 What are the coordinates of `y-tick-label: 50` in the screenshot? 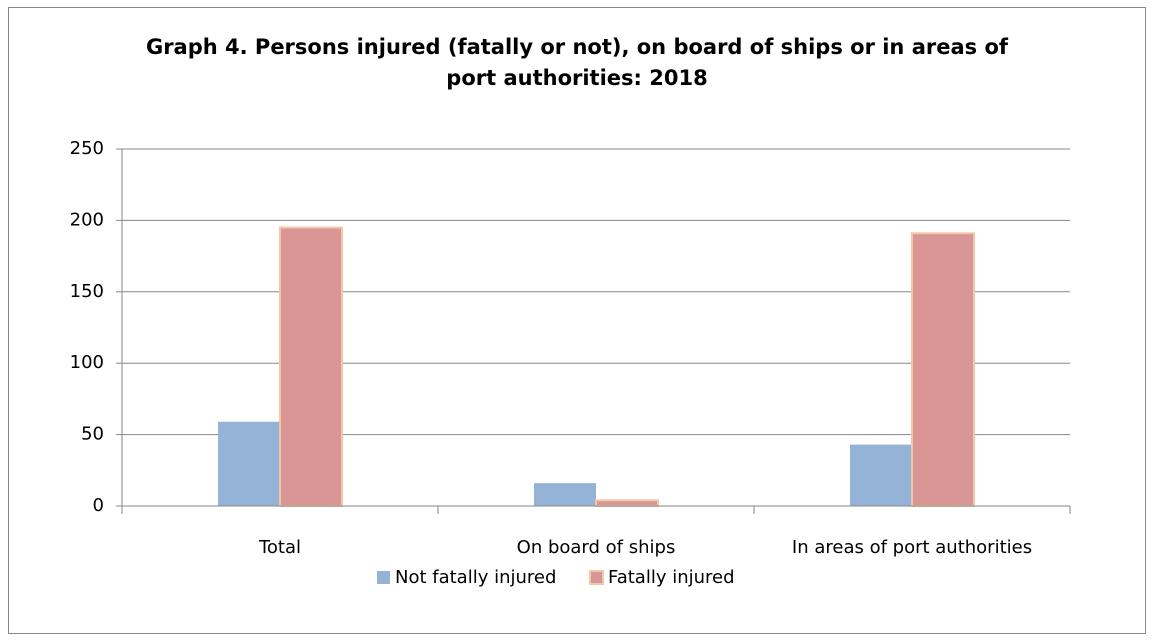 It's located at (92, 434).